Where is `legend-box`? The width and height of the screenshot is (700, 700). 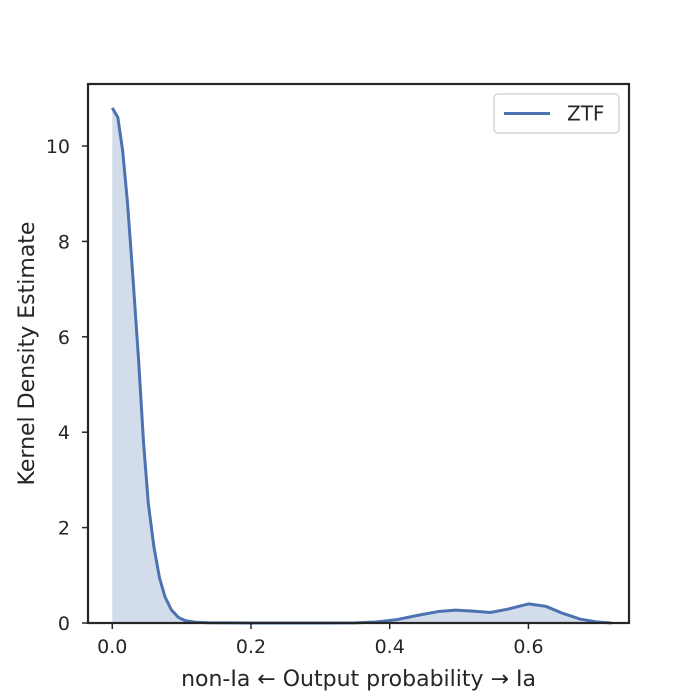 legend-box is located at coordinates (556, 113).